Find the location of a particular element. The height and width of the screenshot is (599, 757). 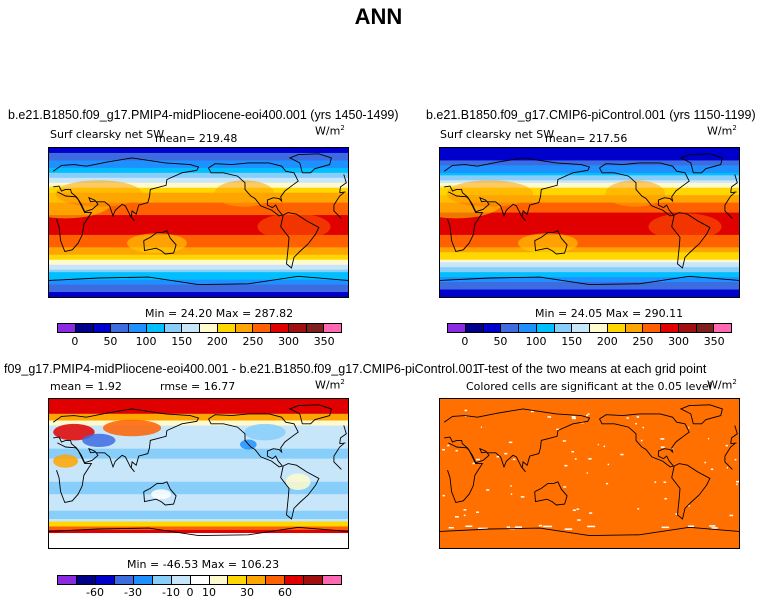

colorbar-tick-label: 300 is located at coordinates (289, 341).